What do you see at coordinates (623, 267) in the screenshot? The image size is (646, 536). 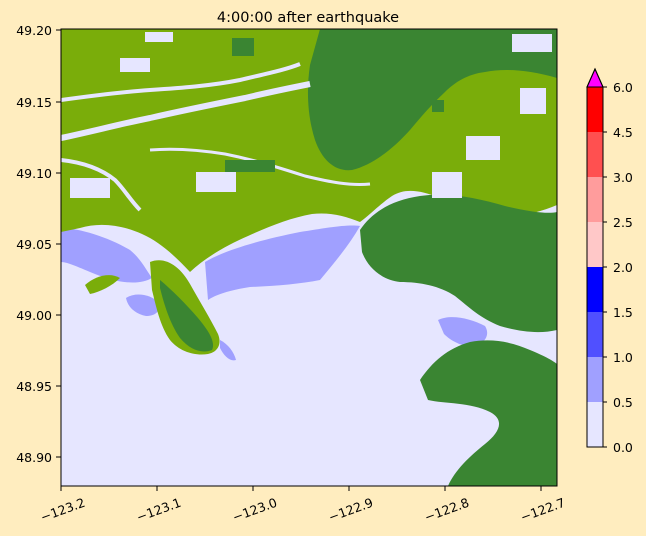 I see `colorbar-tick-label: 2.0` at bounding box center [623, 267].